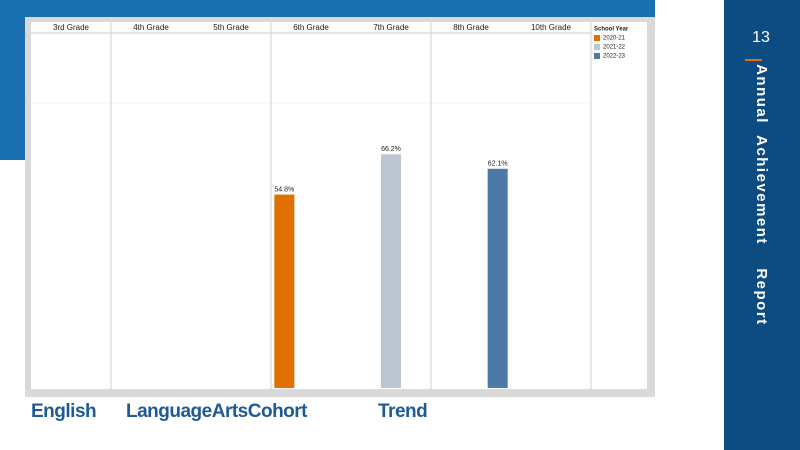 The image size is (800, 450). Describe the element at coordinates (284, 189) in the screenshot. I see `value-label: 54.8%` at that location.